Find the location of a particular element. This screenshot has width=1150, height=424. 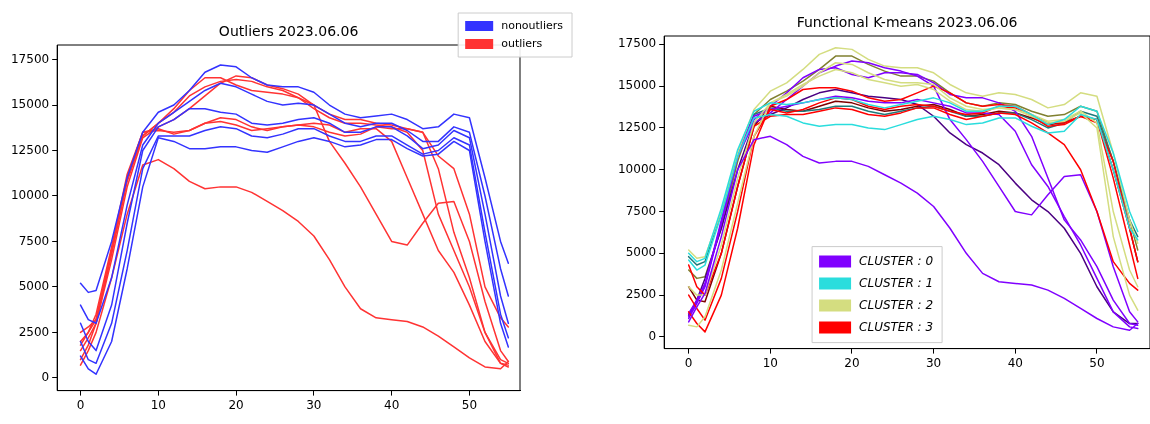

legend-label: nonoutliers is located at coordinates (532, 25).